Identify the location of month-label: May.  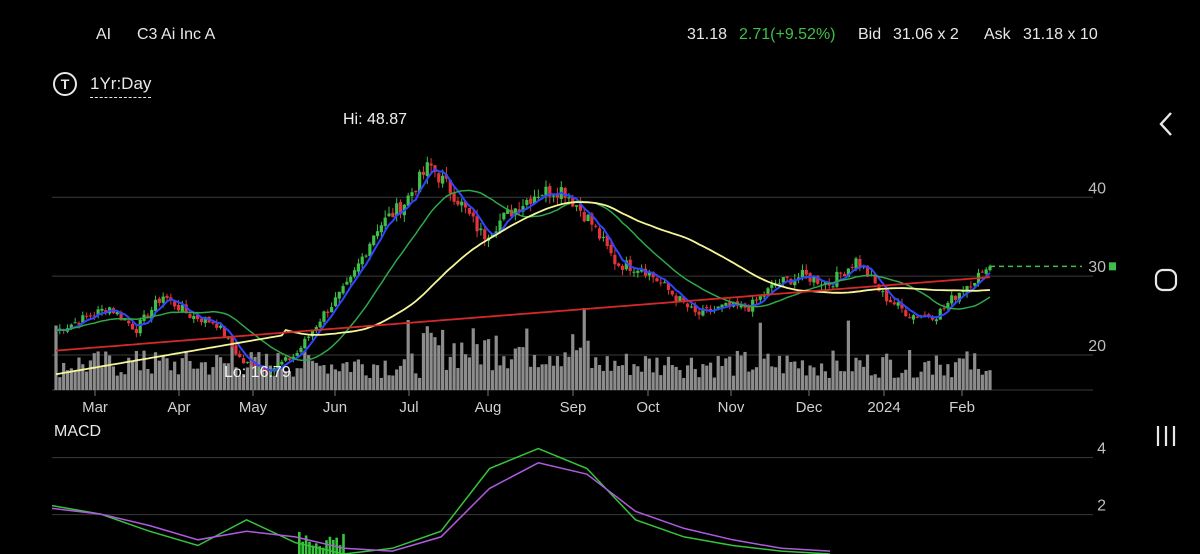
(253, 407).